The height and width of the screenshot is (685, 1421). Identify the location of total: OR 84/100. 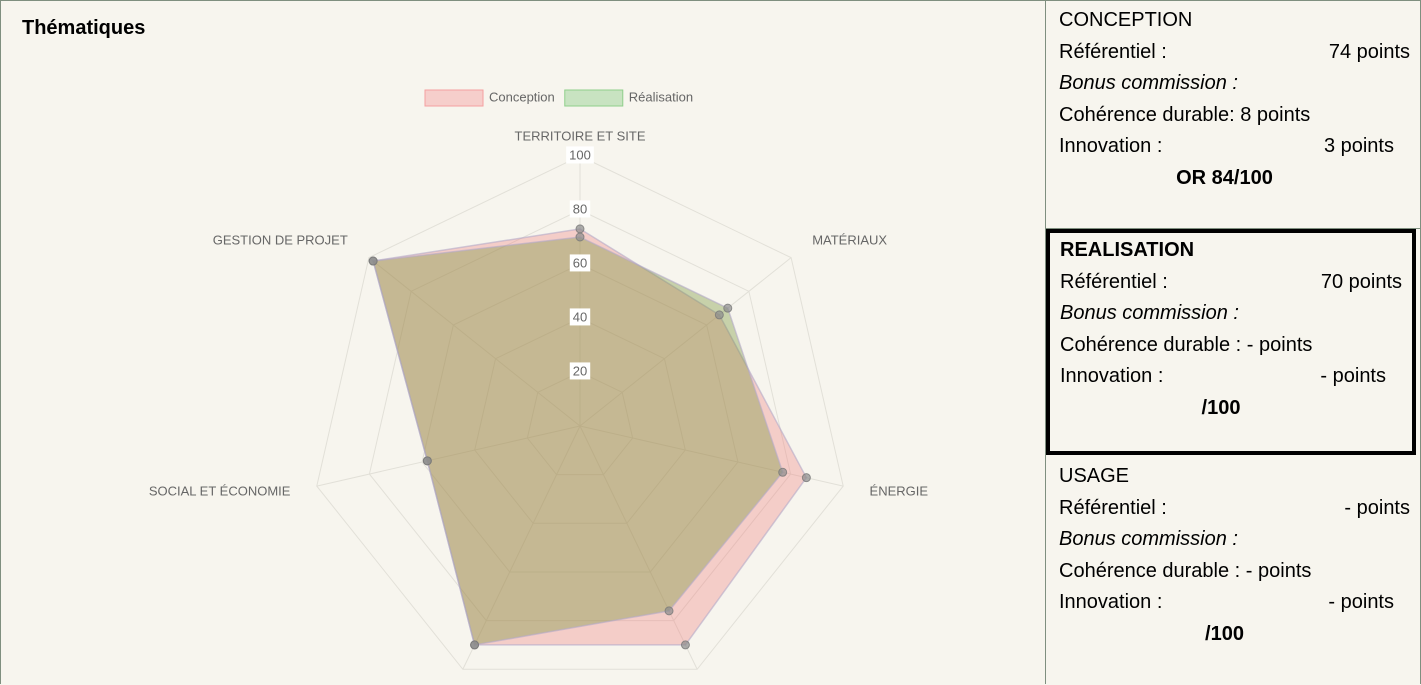
(1224, 177).